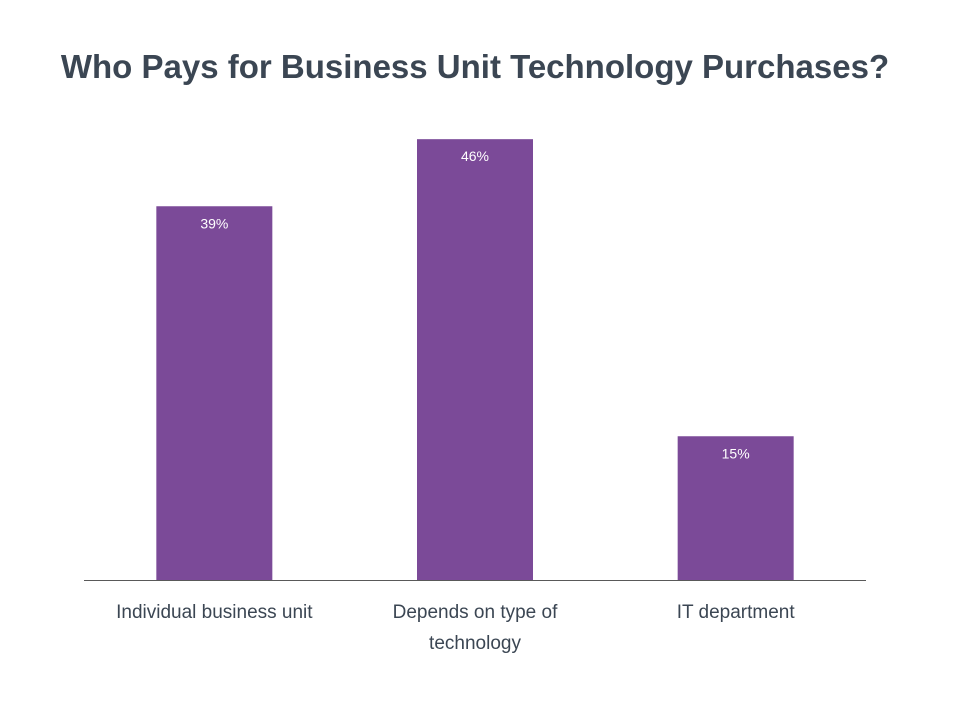 Image resolution: width=960 pixels, height=720 pixels. What do you see at coordinates (476, 628) in the screenshot?
I see `category-label-2: Depends on type of technology` at bounding box center [476, 628].